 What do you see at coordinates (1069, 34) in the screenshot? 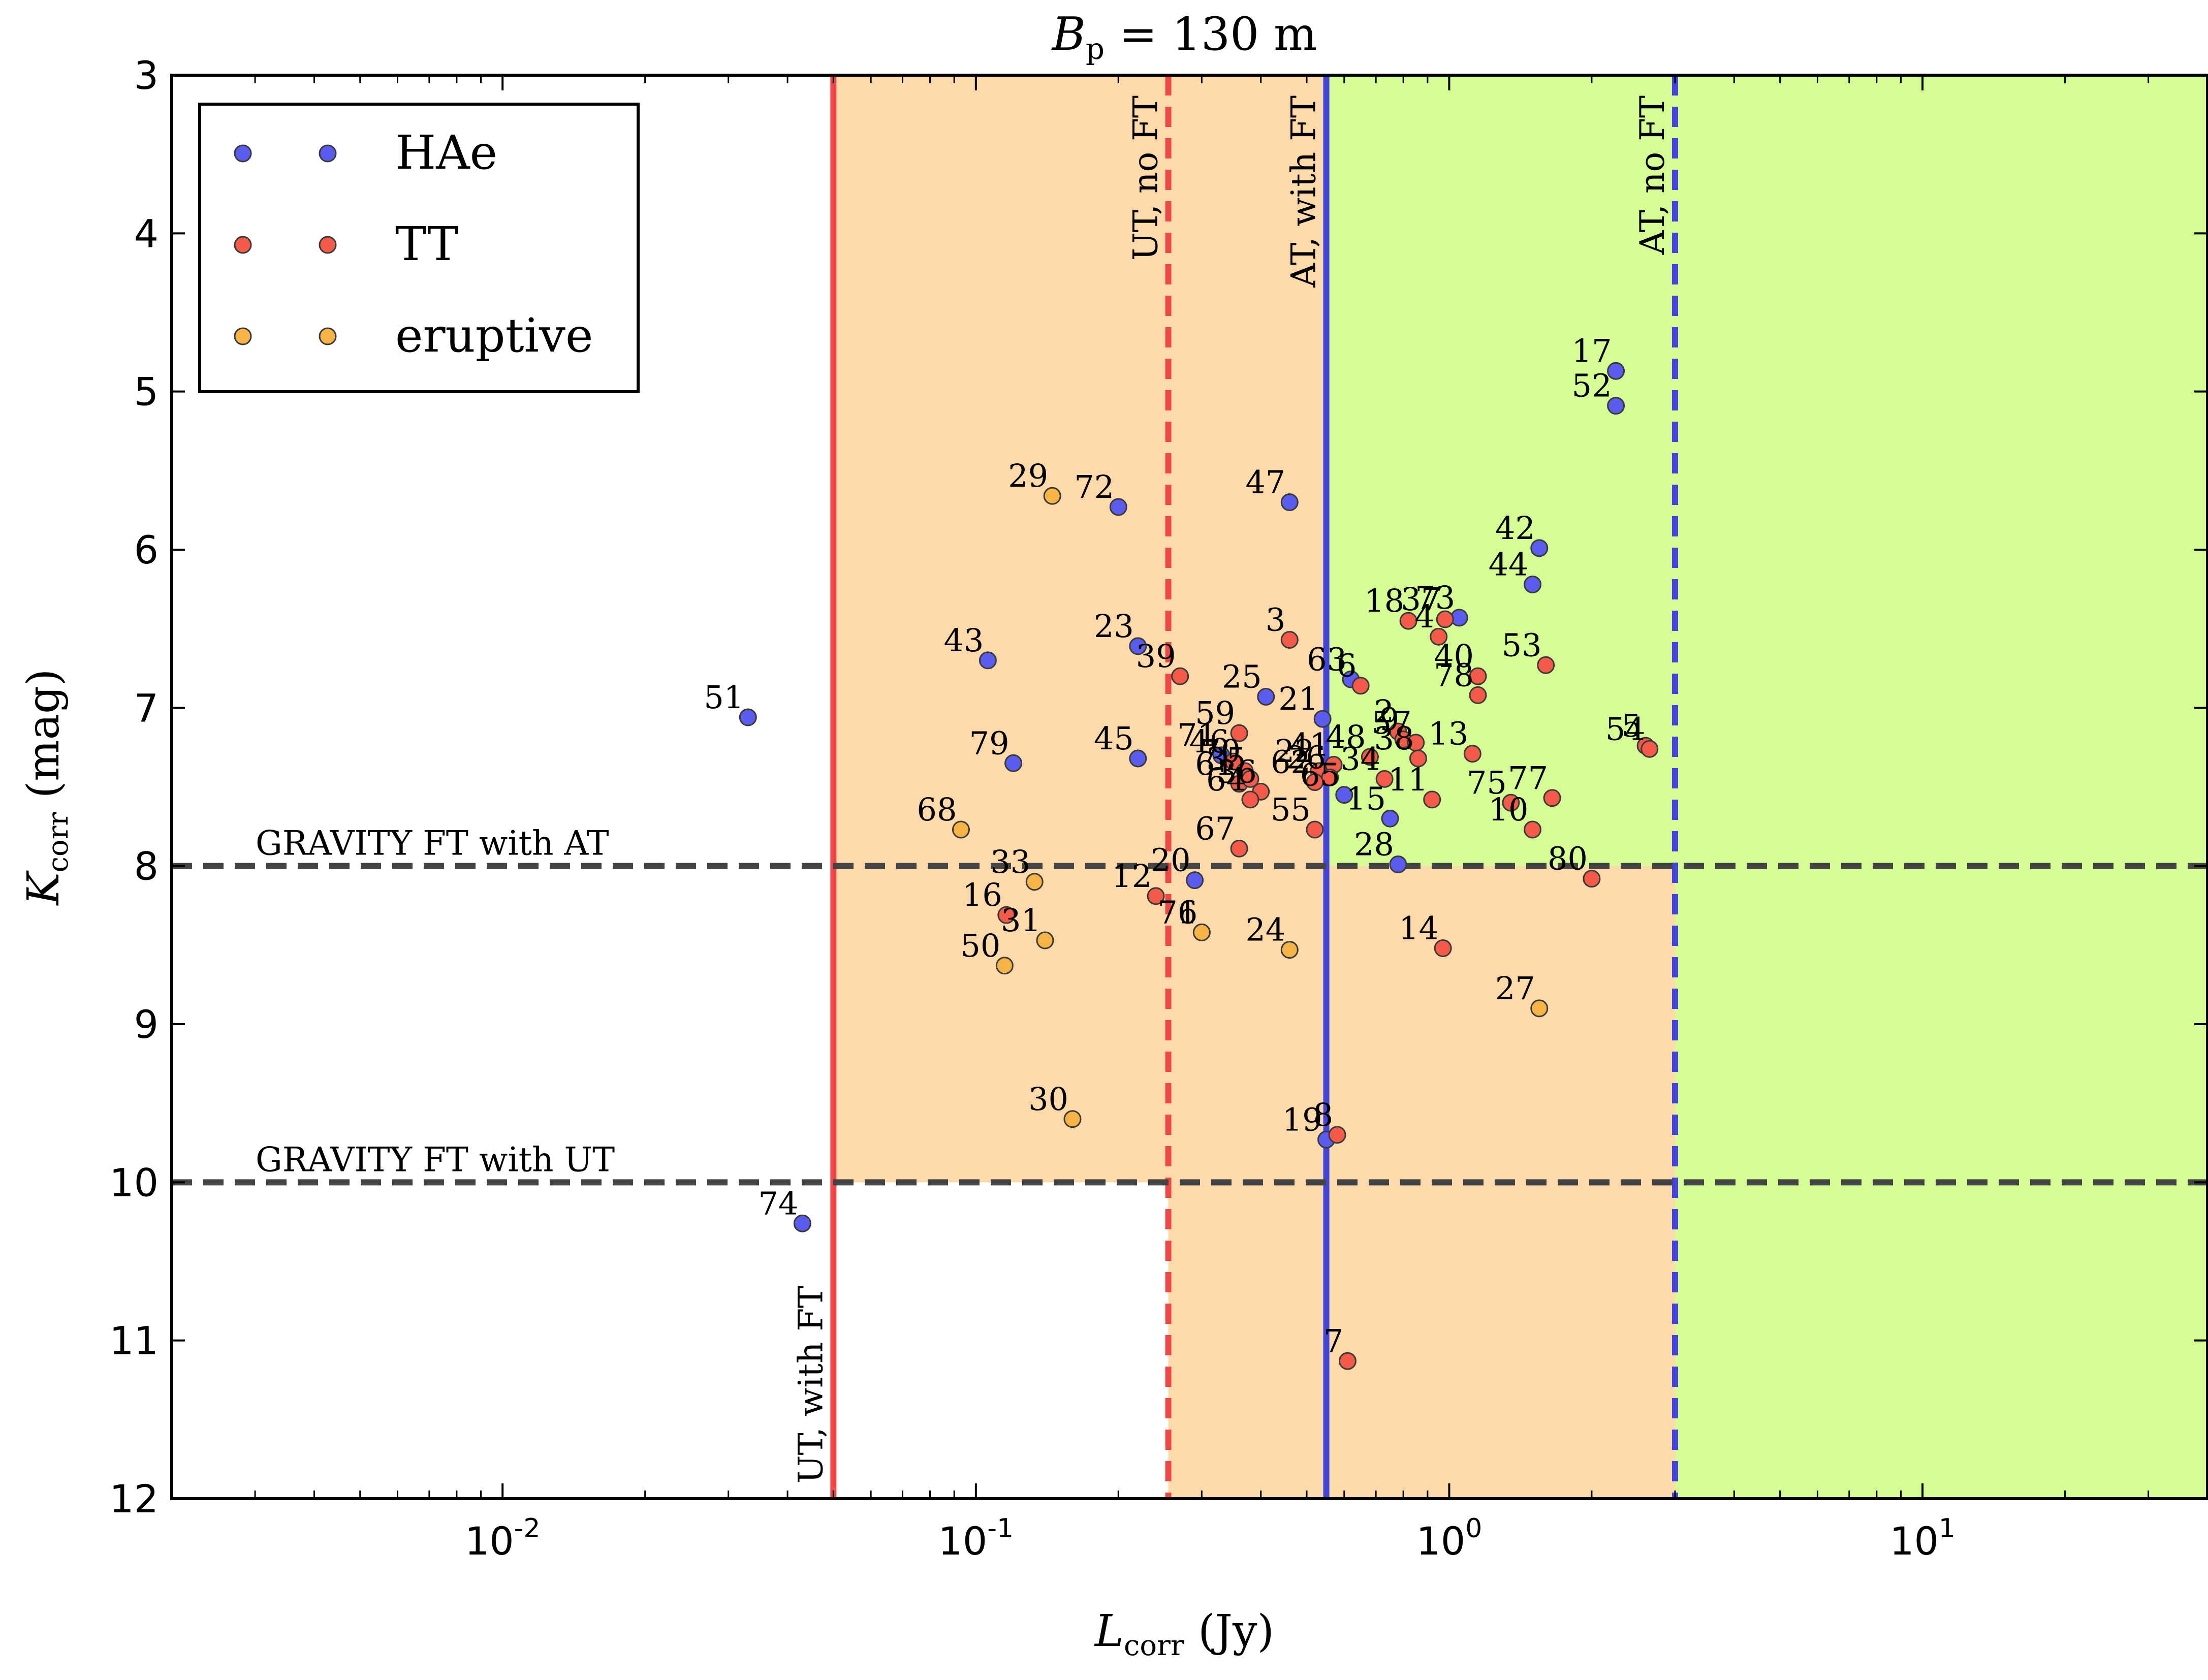
I see `title-symbol: B` at bounding box center [1069, 34].